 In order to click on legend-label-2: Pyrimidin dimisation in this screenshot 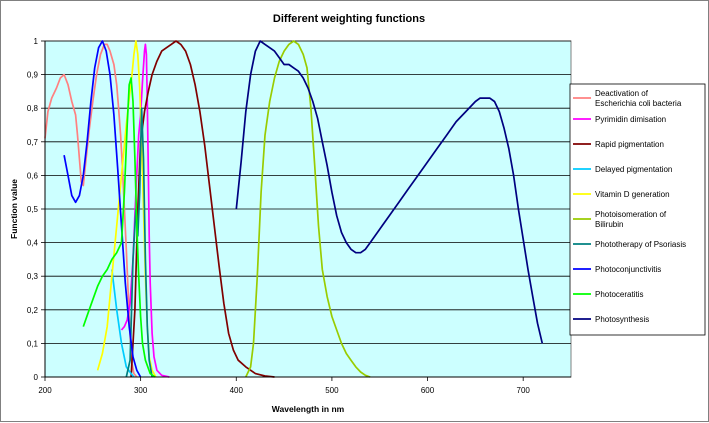, I will do `click(630, 119)`.